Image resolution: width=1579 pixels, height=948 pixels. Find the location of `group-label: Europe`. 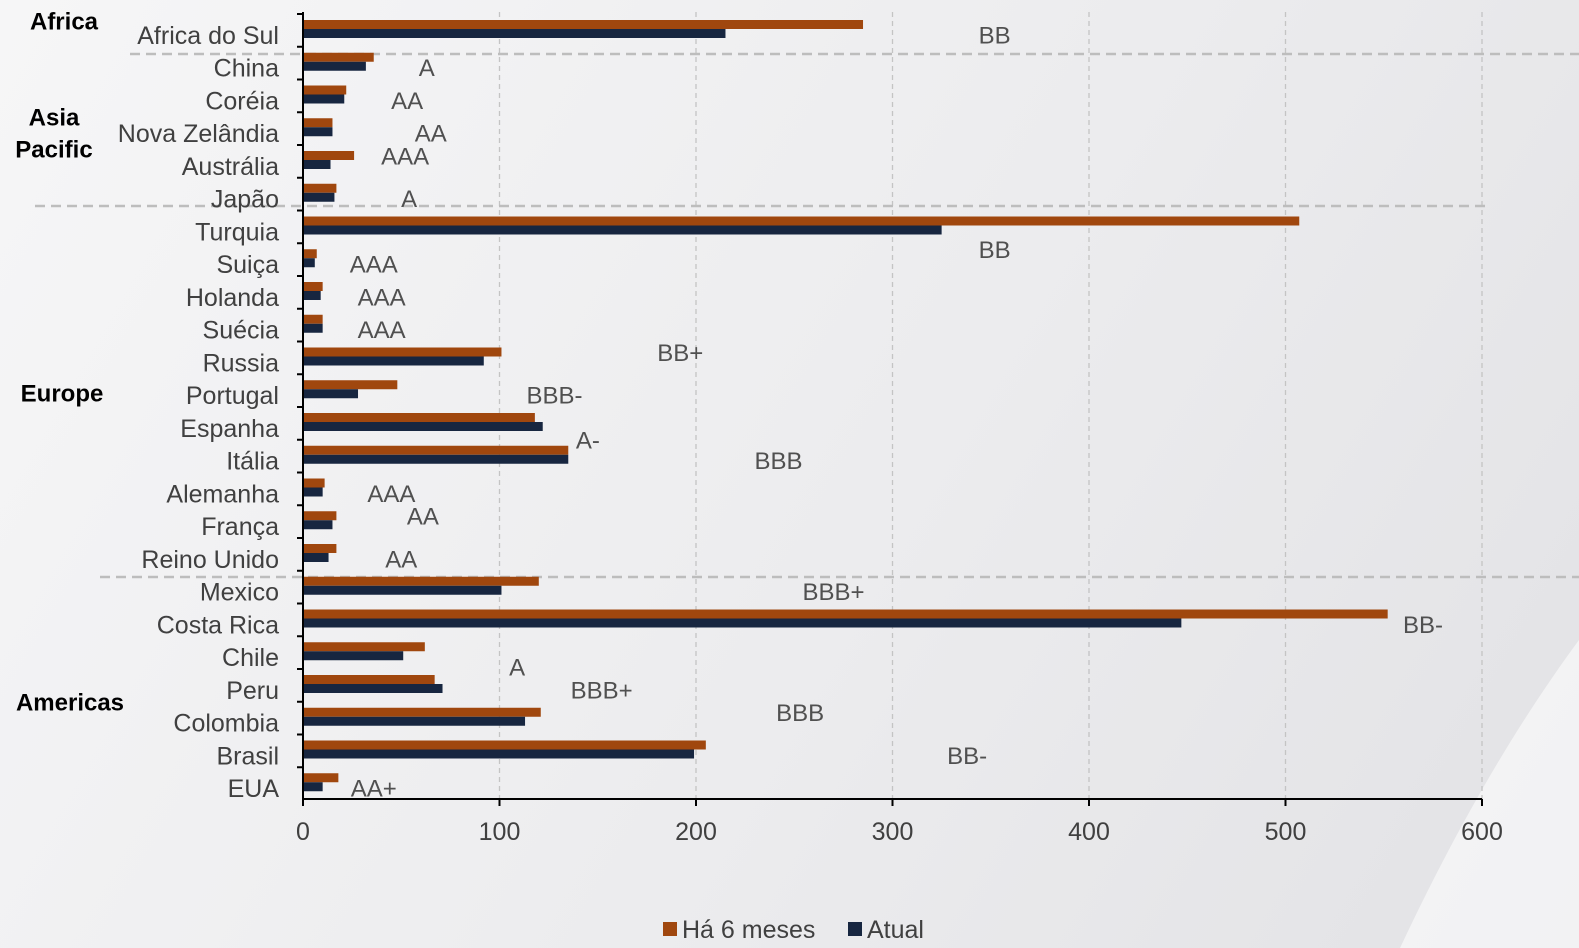

group-label: Europe is located at coordinates (62, 394).